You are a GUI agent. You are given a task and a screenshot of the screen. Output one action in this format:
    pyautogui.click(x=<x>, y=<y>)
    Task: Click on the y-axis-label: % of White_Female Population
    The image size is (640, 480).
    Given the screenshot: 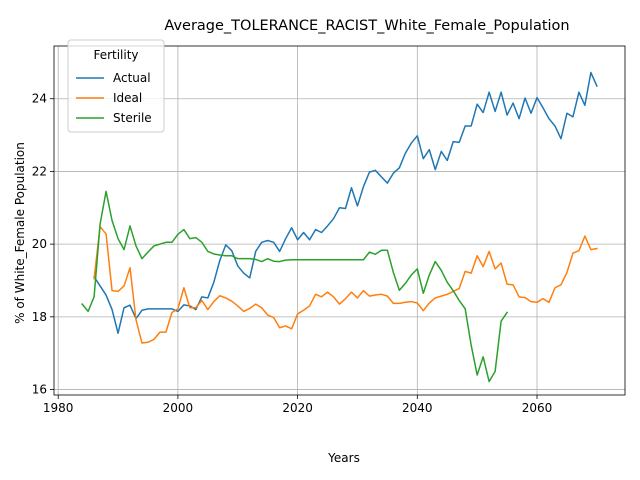 What is the action you would take?
    pyautogui.click(x=20, y=233)
    